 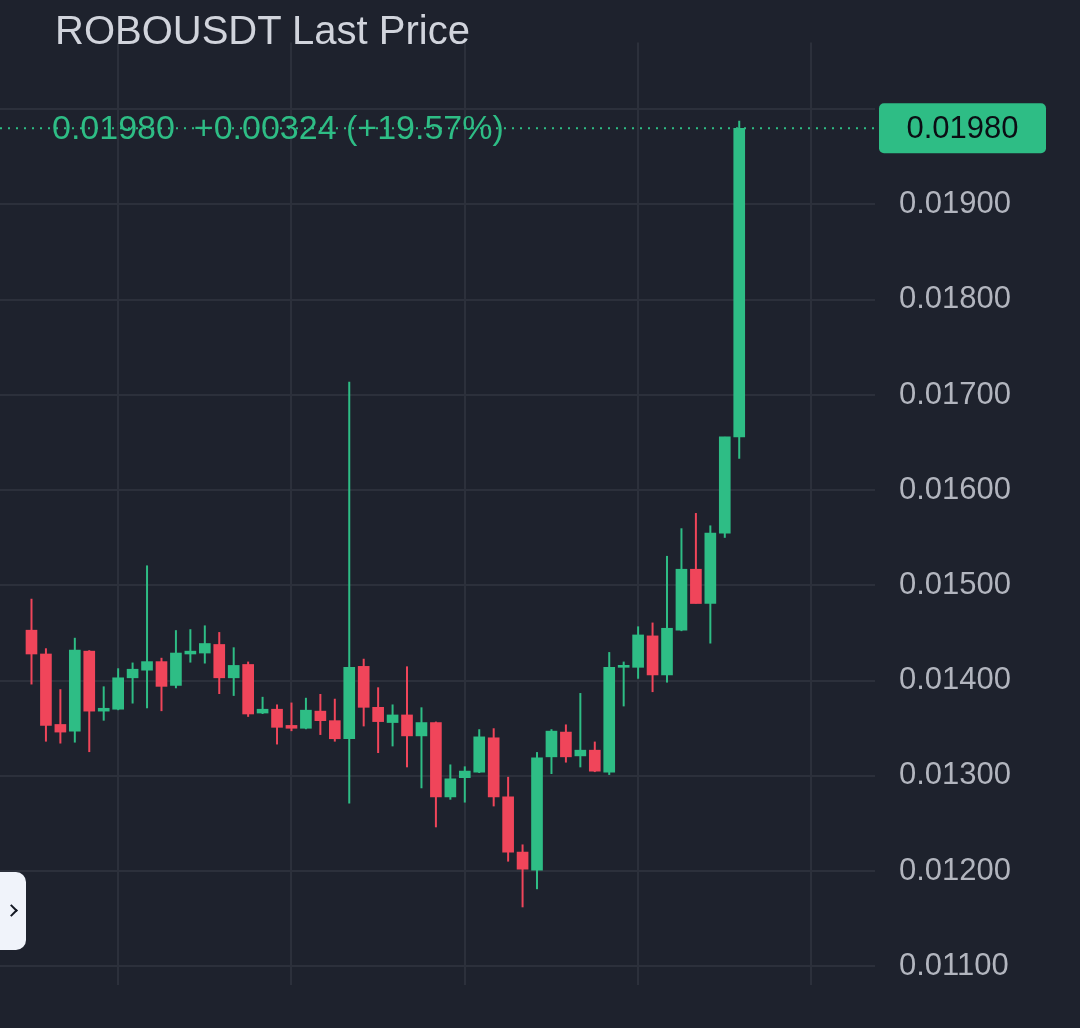 I want to click on y-tick-label: 0.01500, so click(x=955, y=583).